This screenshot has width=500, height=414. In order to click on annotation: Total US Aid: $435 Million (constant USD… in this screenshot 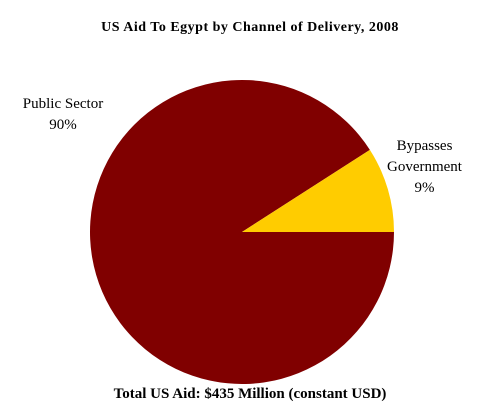, I will do `click(250, 394)`.